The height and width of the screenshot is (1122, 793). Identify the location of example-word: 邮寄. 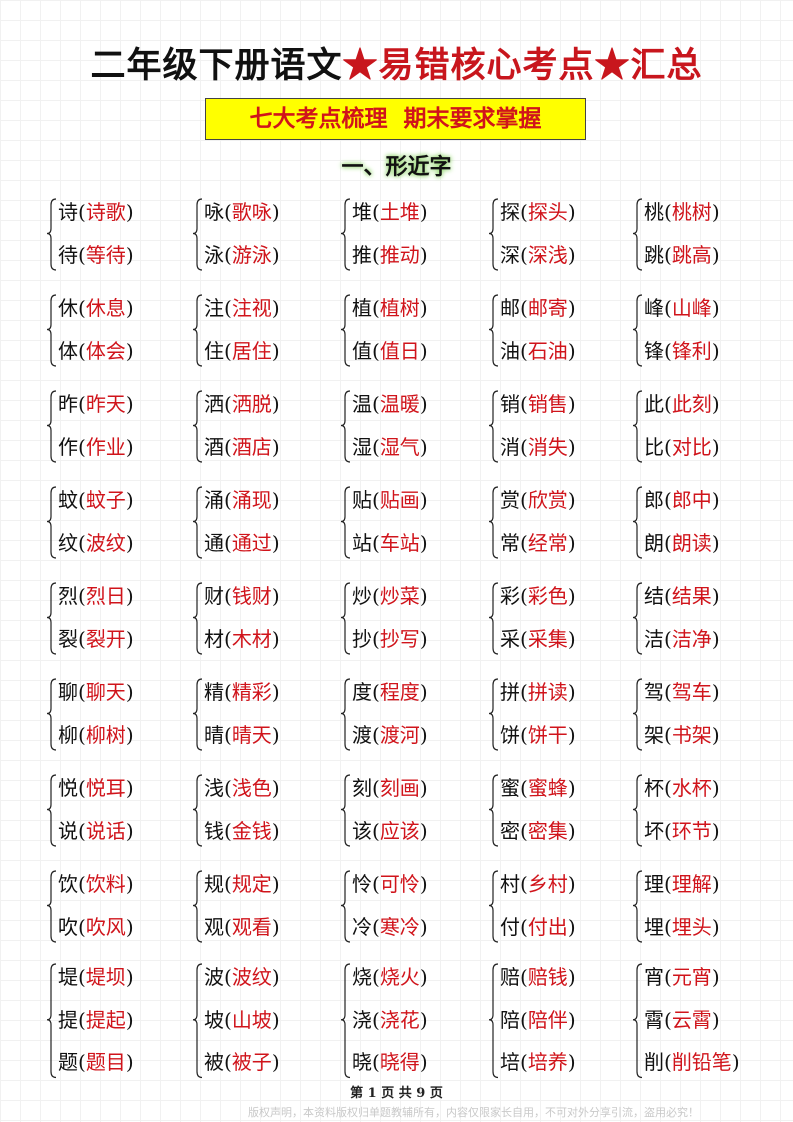
(547, 308).